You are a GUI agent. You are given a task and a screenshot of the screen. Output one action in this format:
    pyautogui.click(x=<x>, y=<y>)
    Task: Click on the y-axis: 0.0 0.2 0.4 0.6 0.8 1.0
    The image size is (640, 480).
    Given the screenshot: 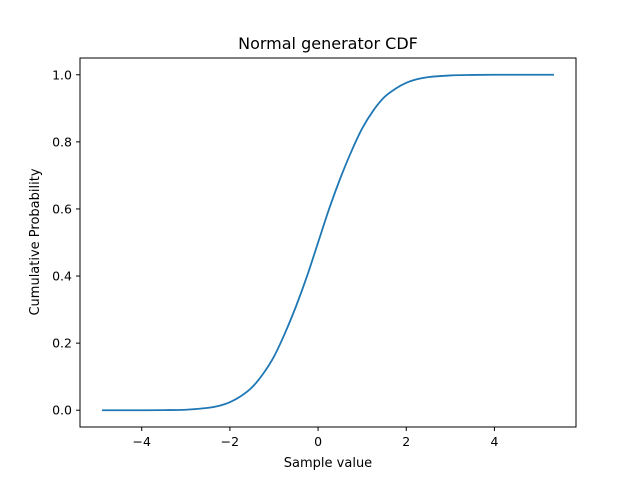 What is the action you would take?
    pyautogui.click(x=66, y=242)
    